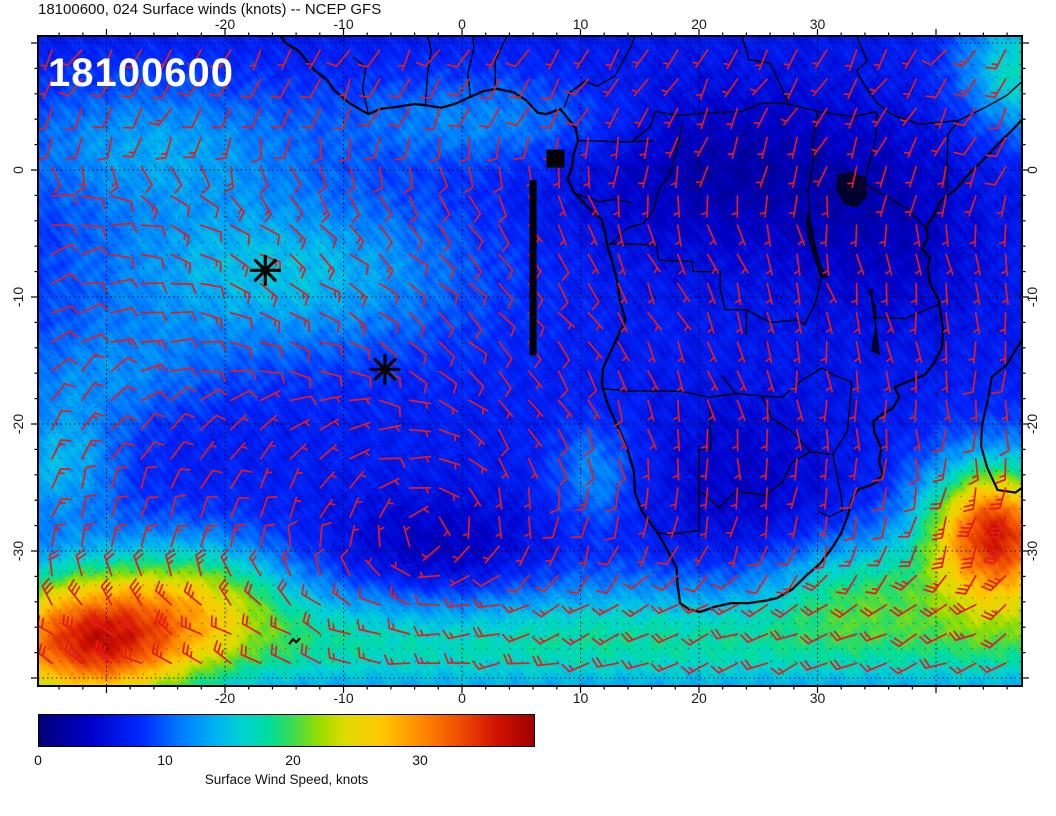 This screenshot has height=816, width=1056. Describe the element at coordinates (462, 24) in the screenshot. I see `x-tick-top: 0` at that location.